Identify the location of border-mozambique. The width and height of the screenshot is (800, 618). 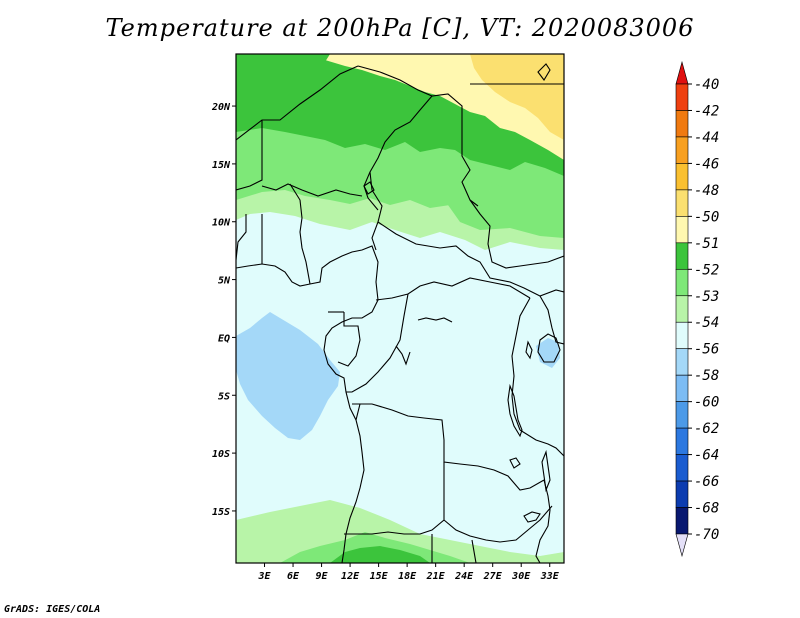
(543, 521).